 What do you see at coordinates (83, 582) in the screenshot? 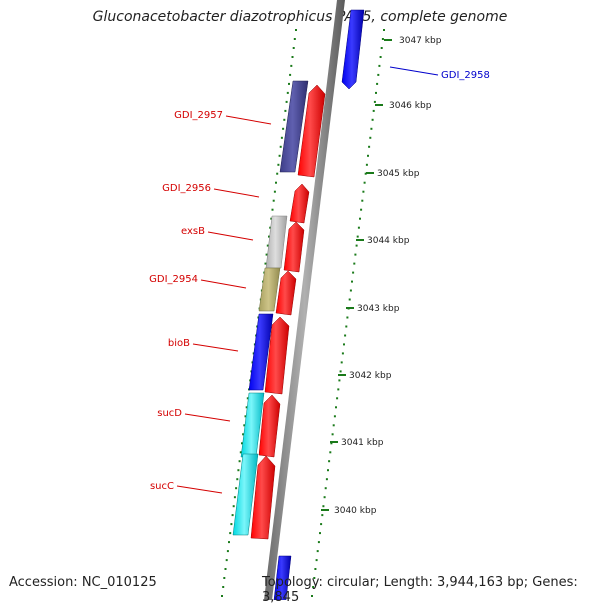
I see `accession-text: Accession: NC_010125` at bounding box center [83, 582].